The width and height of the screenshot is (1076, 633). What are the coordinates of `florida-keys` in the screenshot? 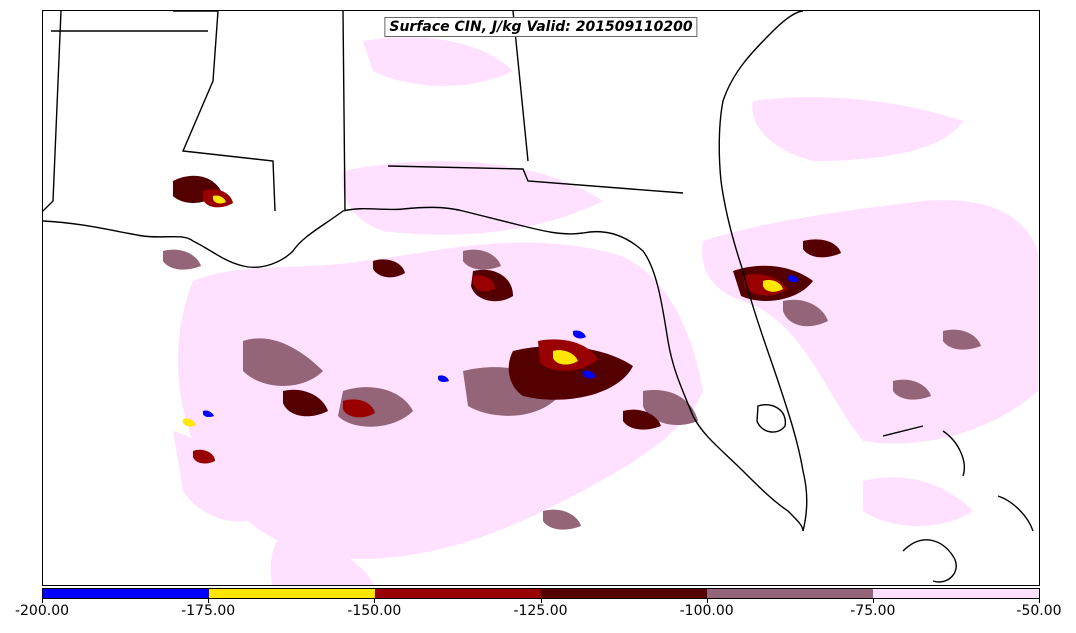 It's located at (903, 431).